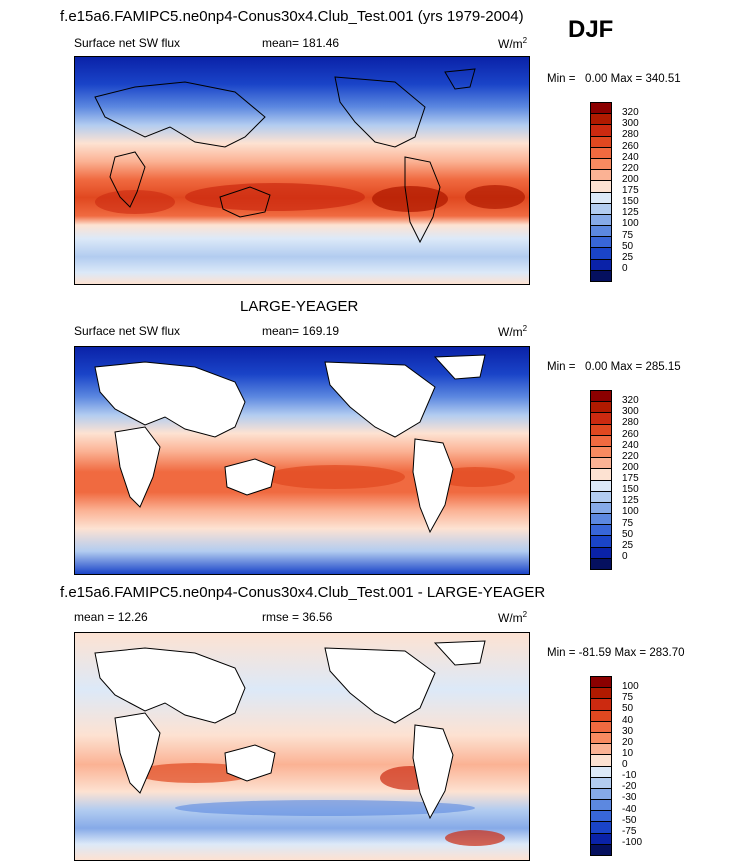 This screenshot has height=866, width=733. I want to click on panel-2-variable-label: Surface net SW flux, so click(127, 331).